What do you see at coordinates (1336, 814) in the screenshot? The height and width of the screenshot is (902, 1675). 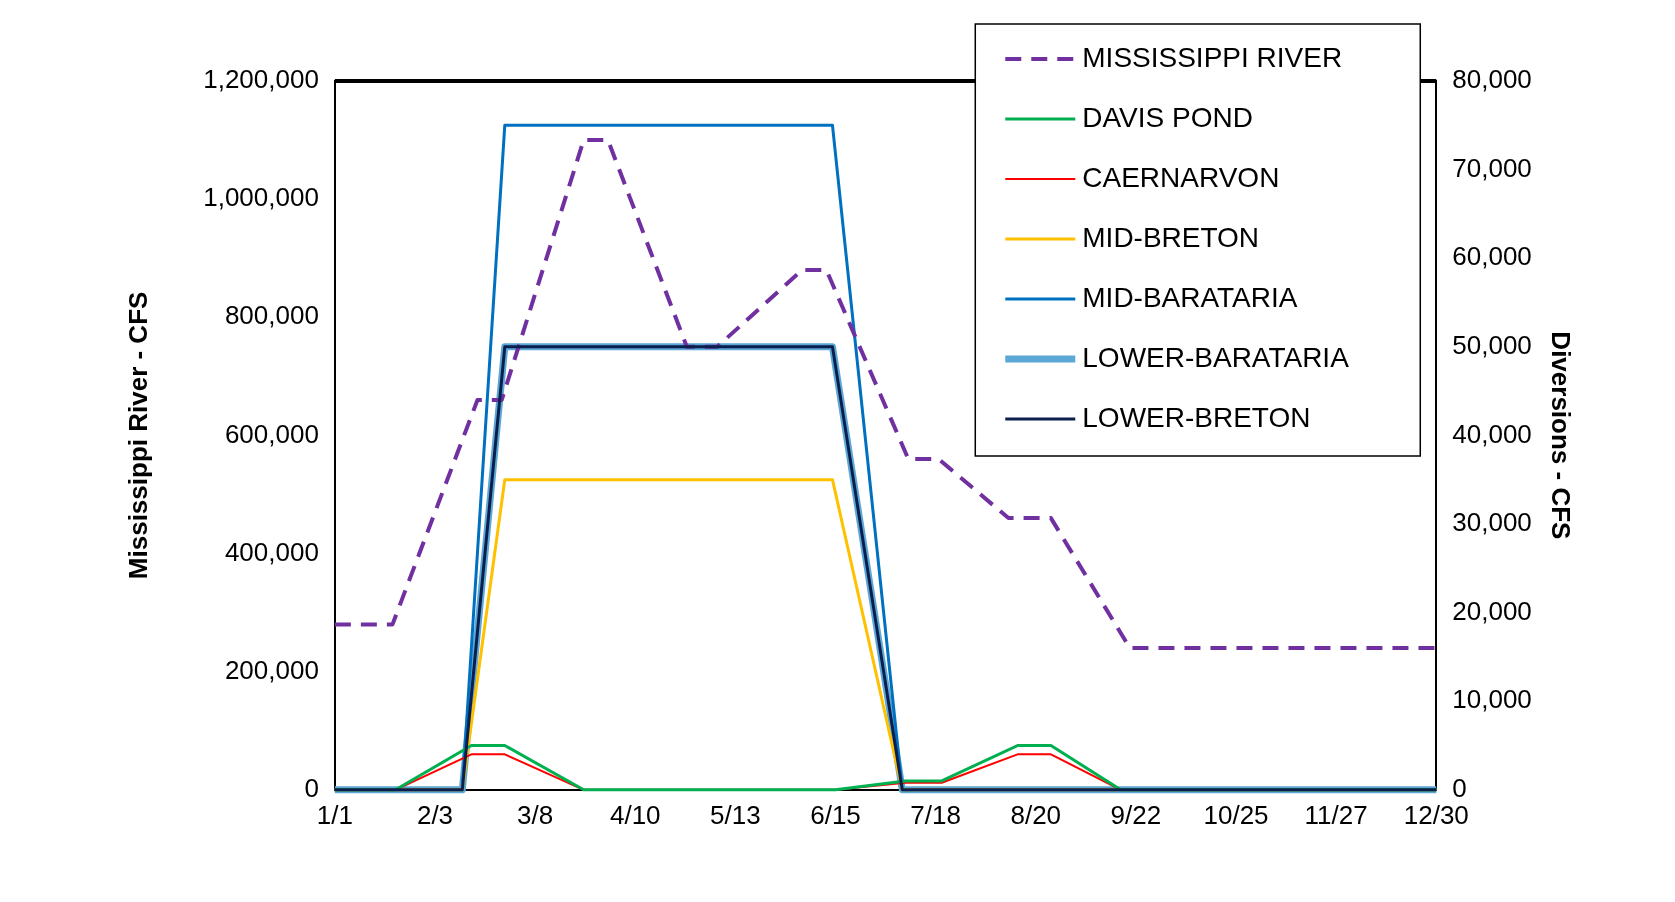 I see `x-tick-label: 11/27` at bounding box center [1336, 814].